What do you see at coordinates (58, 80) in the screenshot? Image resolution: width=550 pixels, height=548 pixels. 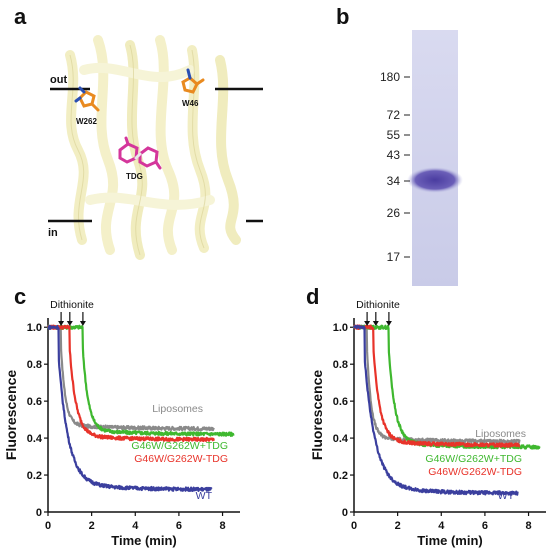 I see `label-out: out` at bounding box center [58, 80].